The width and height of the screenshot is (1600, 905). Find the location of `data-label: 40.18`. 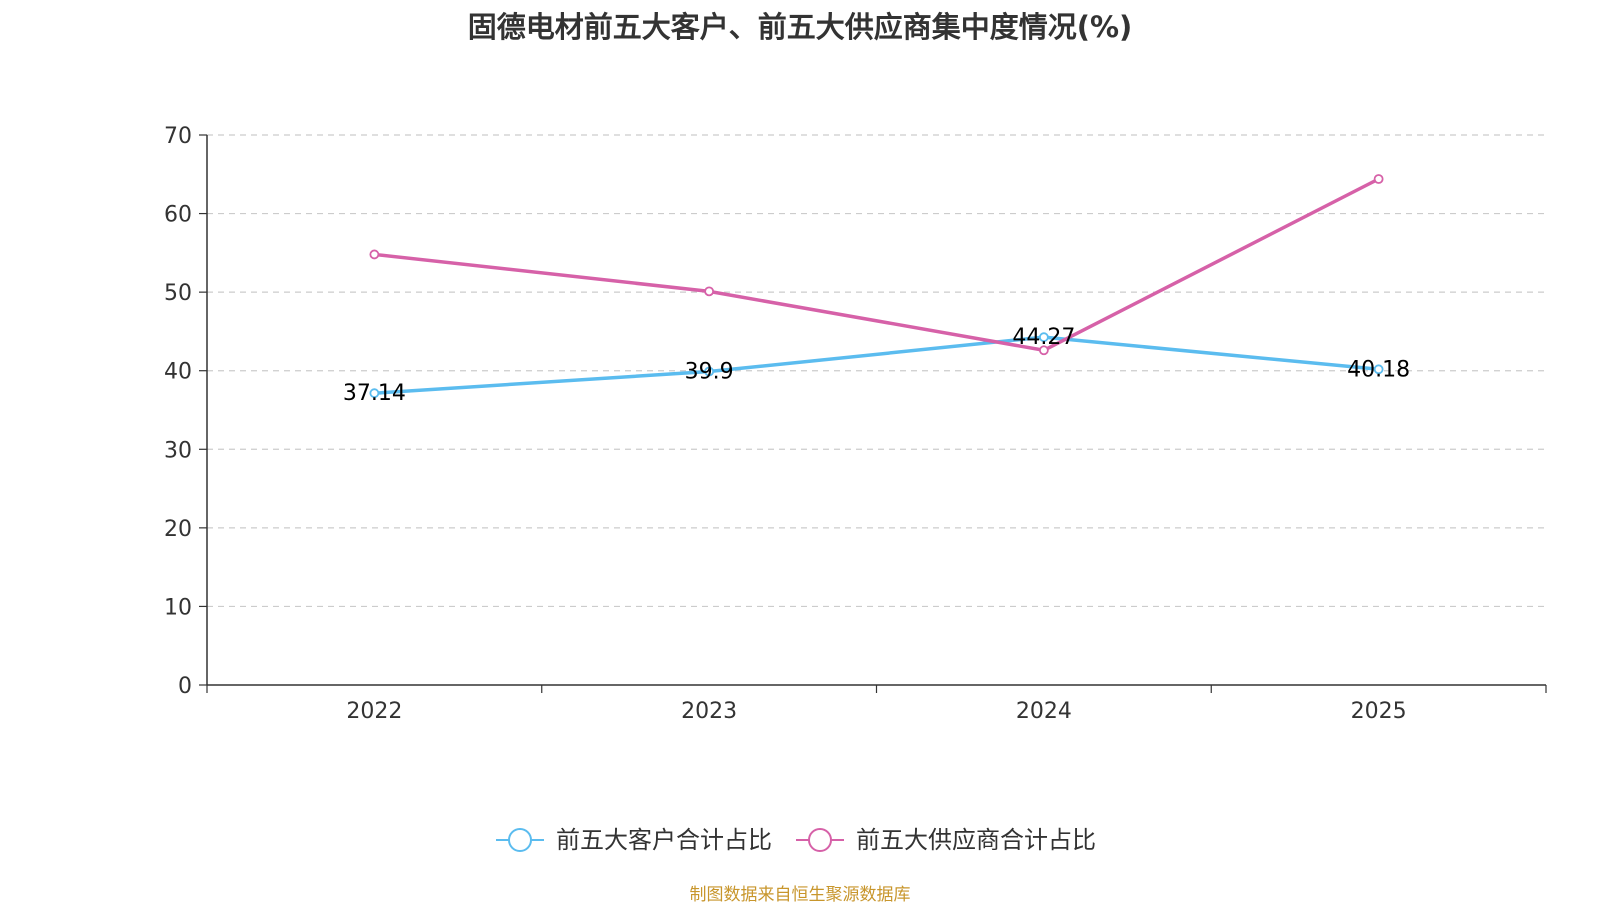

data-label: 40.18 is located at coordinates (1378, 369).